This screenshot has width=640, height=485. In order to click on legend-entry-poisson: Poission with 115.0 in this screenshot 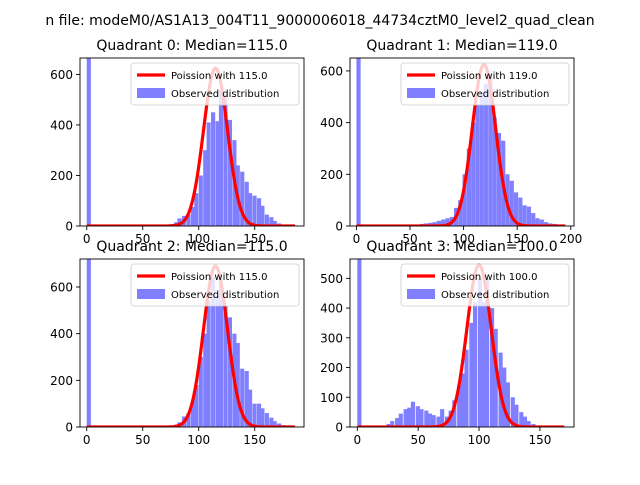, I will do `click(219, 76)`.